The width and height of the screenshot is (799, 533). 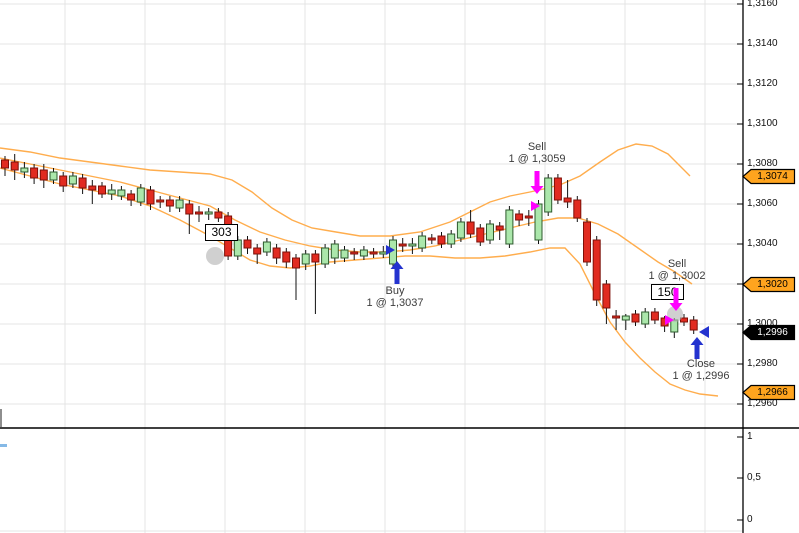 What do you see at coordinates (535, 206) in the screenshot?
I see `sell-entry-marker-1-icon` at bounding box center [535, 206].